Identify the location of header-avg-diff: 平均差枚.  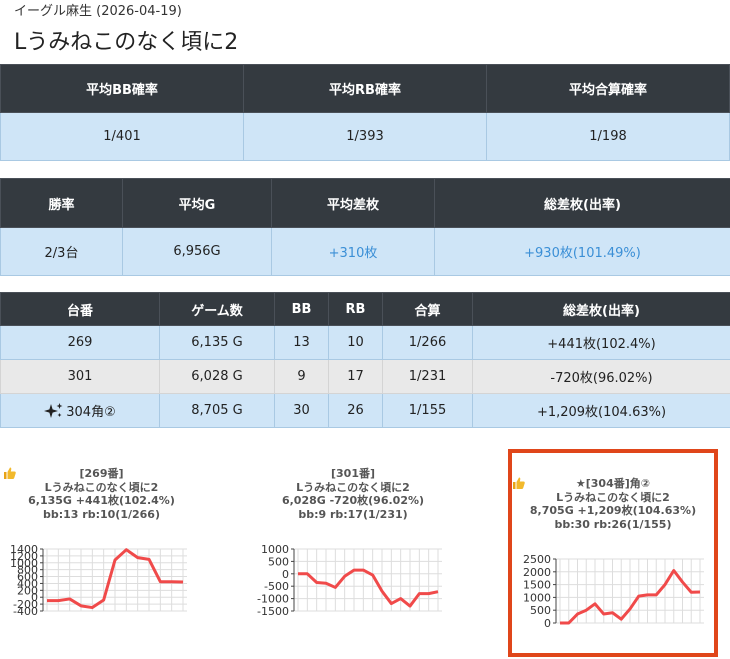
(353, 203).